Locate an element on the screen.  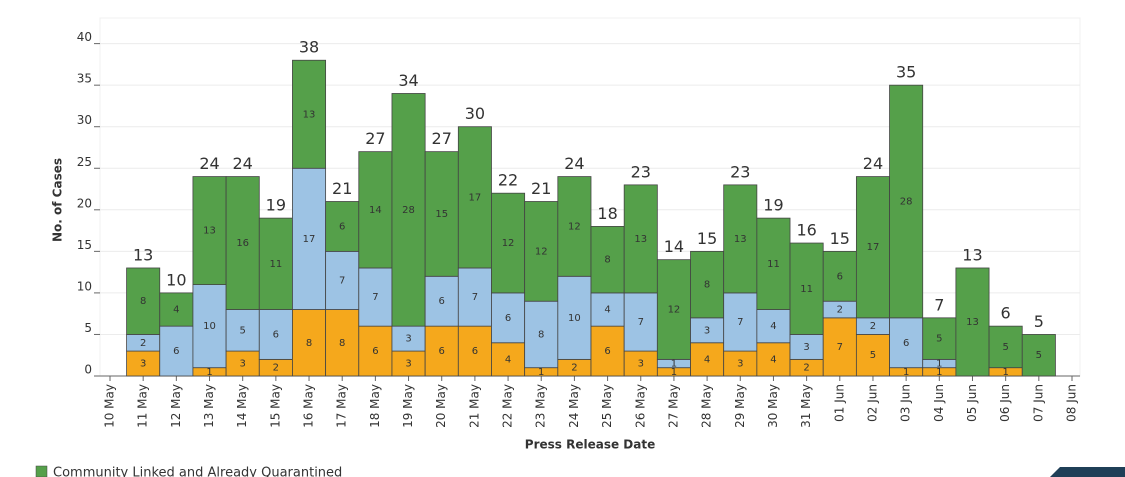
x-tick-label: 26 May is located at coordinates (640, 406).